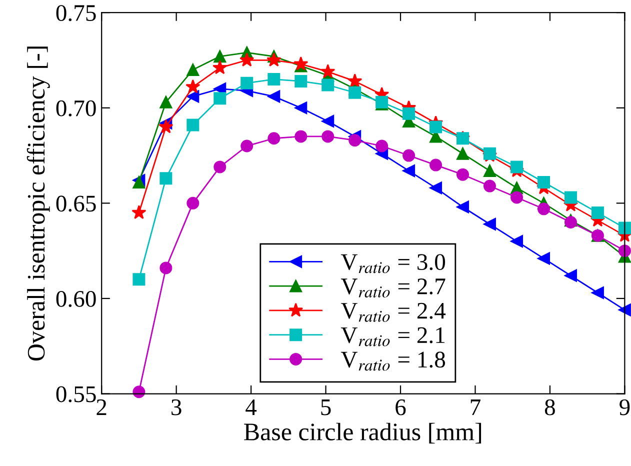 The height and width of the screenshot is (466, 631). What do you see at coordinates (475, 408) in the screenshot?
I see `x-tick-label: 7` at bounding box center [475, 408].